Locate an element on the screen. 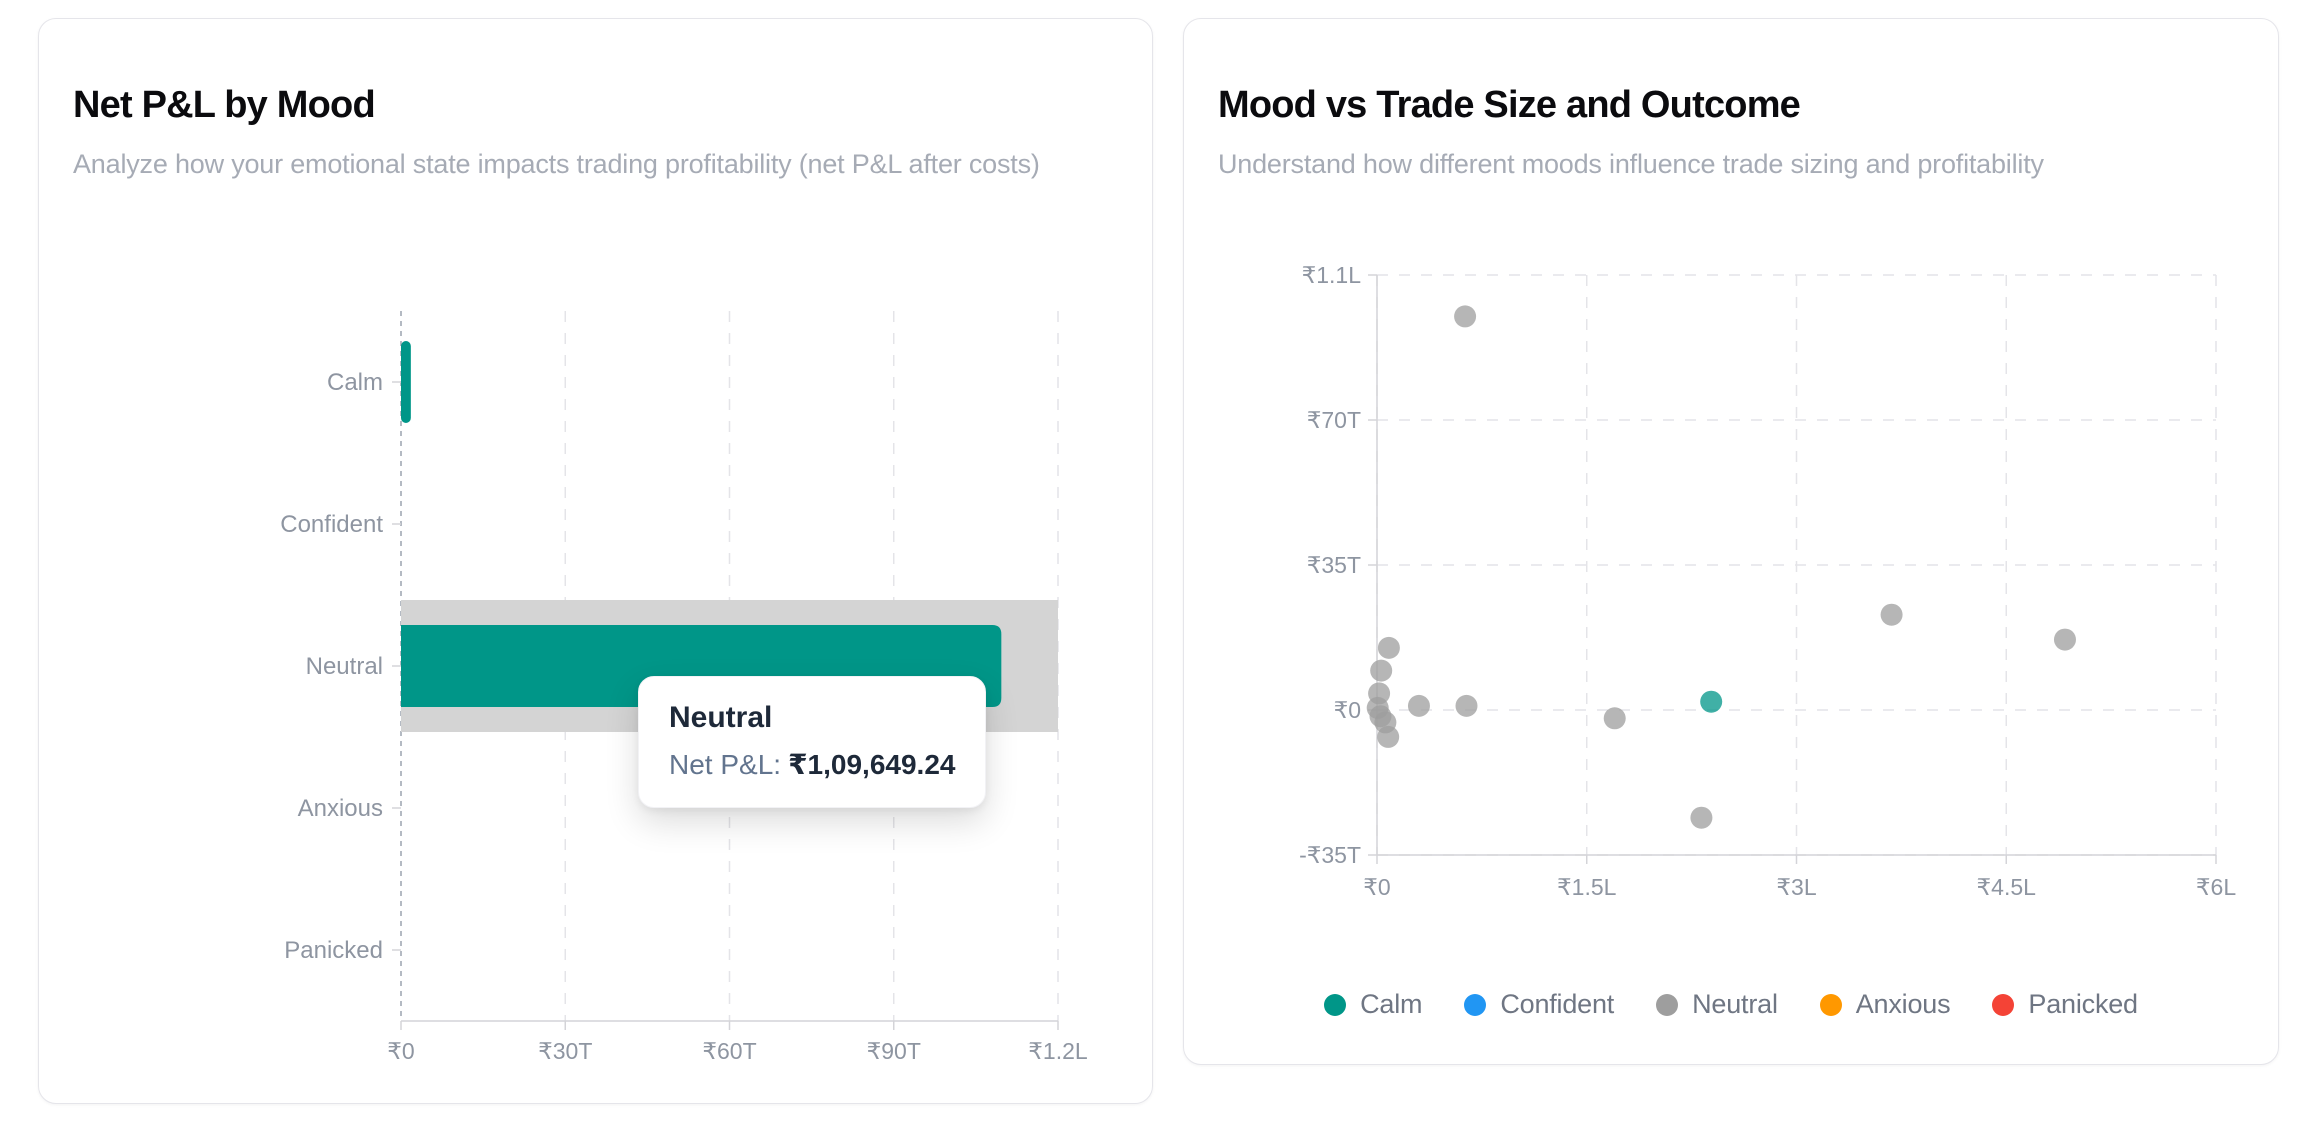 The width and height of the screenshot is (2310, 1130). y-tick-label: ₹35T is located at coordinates (1334, 565).